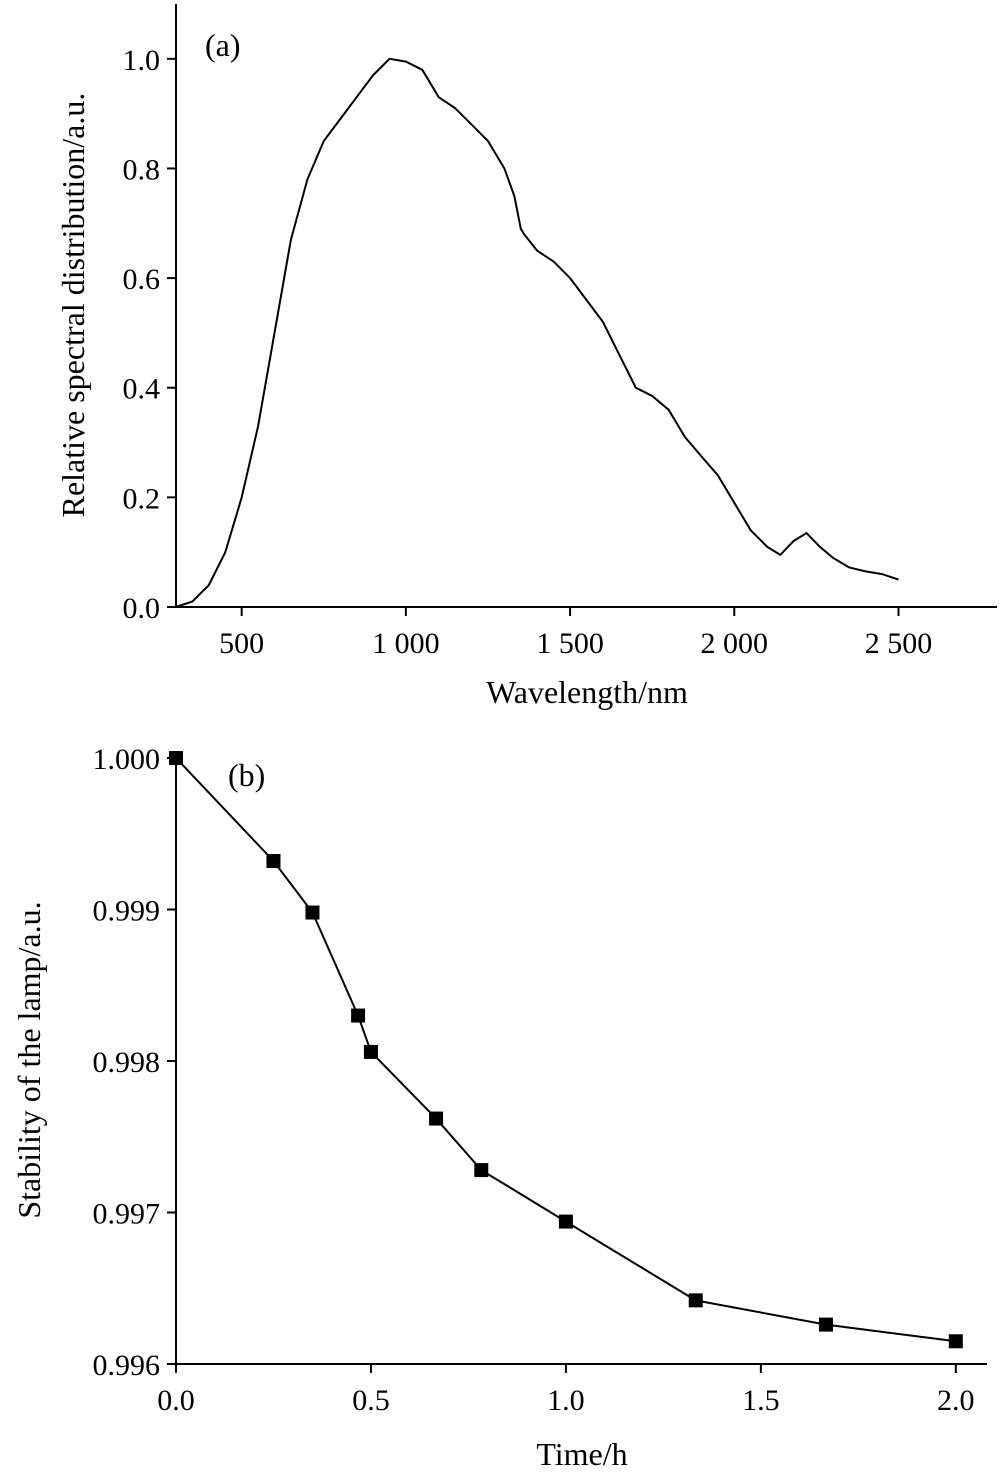 This screenshot has width=1000, height=1475. Describe the element at coordinates (142, 169) in the screenshot. I see `panel-a-y-tick-label: 0.8` at that location.